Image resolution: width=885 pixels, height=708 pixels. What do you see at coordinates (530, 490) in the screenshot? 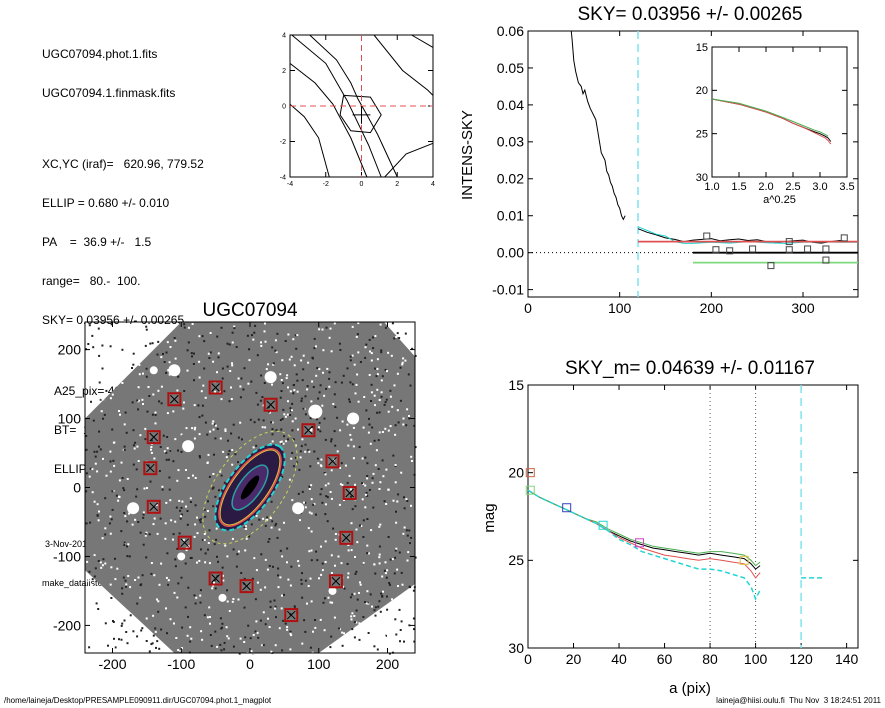
I see `mag-marker` at bounding box center [530, 490].